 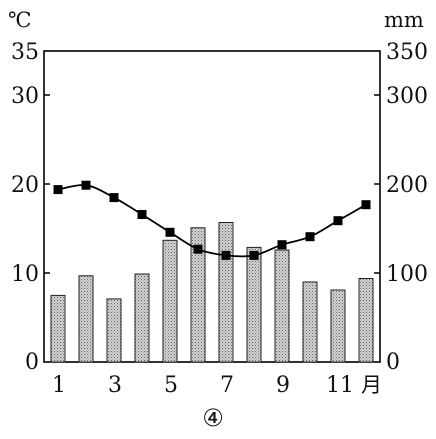 I want to click on temperature-line, so click(x=212, y=221).